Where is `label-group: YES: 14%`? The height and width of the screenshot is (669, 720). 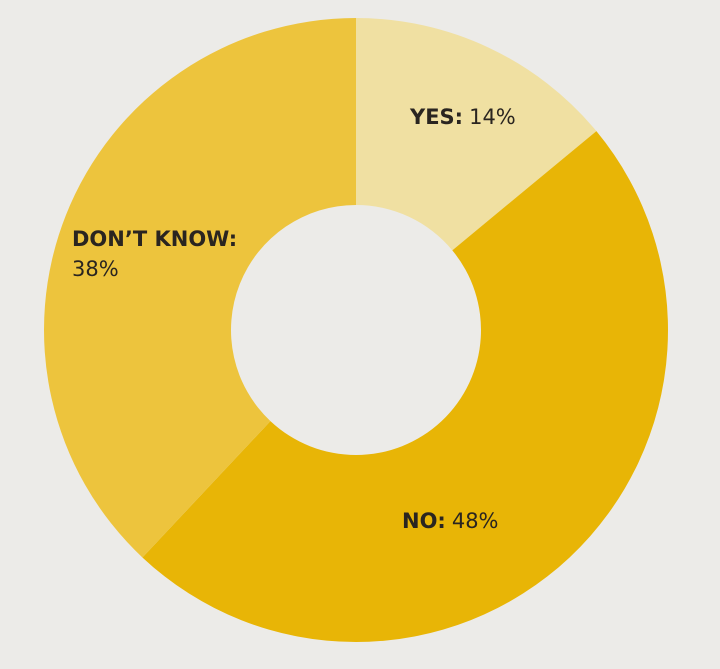 label-group: YES: 14% is located at coordinates (462, 117).